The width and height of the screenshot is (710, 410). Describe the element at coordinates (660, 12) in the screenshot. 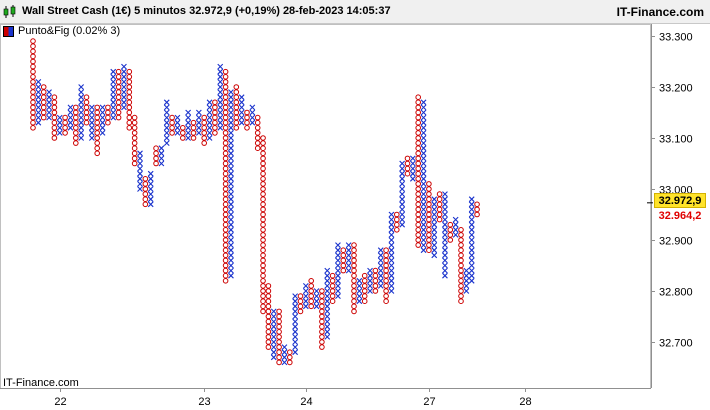

I see `brand-label: IT-Finance.com` at that location.